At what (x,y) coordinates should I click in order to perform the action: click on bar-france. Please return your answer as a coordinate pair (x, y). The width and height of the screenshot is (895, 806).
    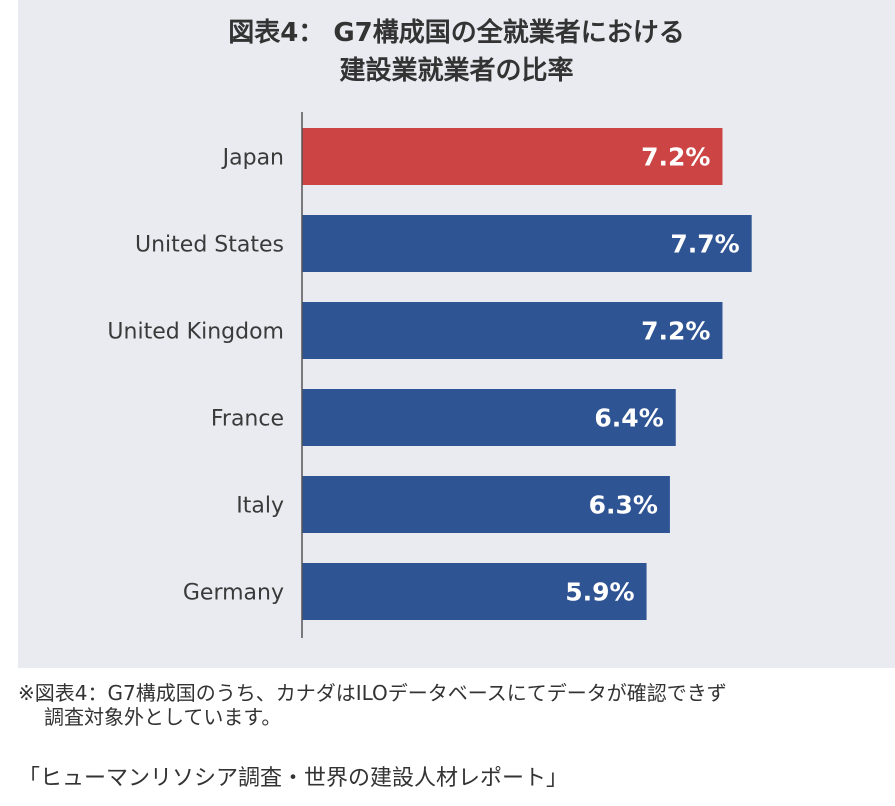
    Looking at the image, I should click on (489, 417).